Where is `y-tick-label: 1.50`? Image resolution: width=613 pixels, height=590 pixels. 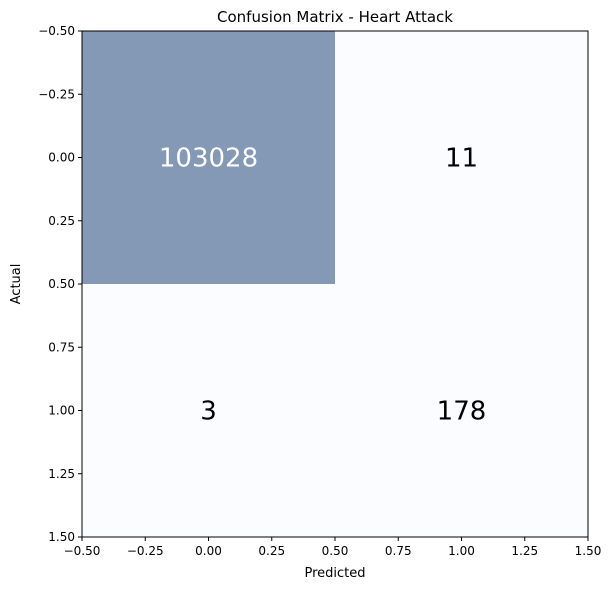 y-tick-label: 1.50 is located at coordinates (61, 537).